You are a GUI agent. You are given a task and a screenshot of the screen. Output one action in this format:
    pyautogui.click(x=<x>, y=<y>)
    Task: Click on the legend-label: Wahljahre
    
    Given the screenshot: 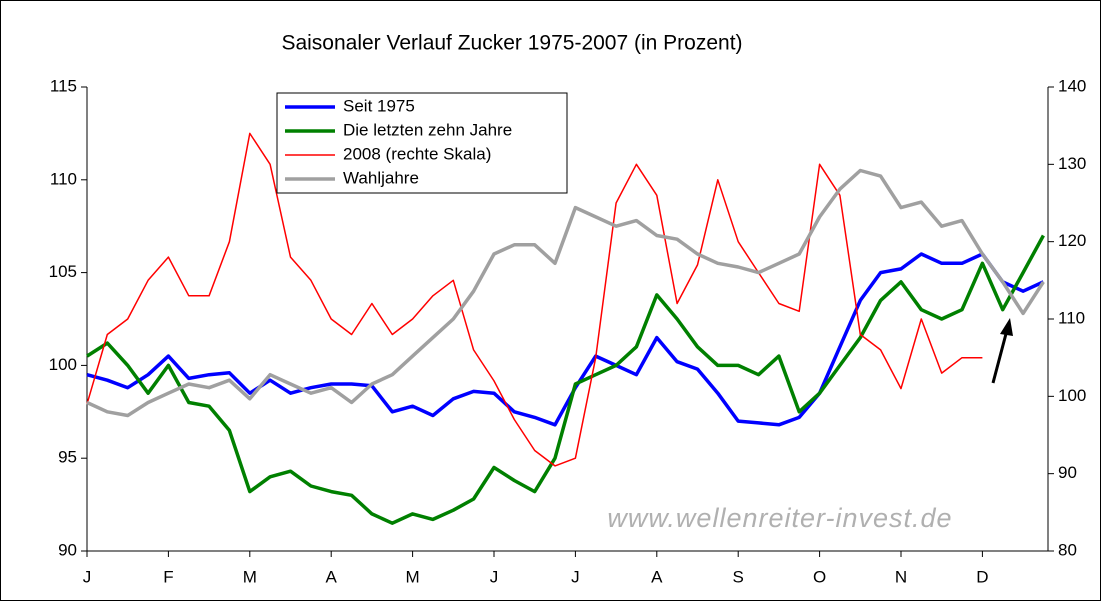 What is the action you would take?
    pyautogui.click(x=381, y=177)
    